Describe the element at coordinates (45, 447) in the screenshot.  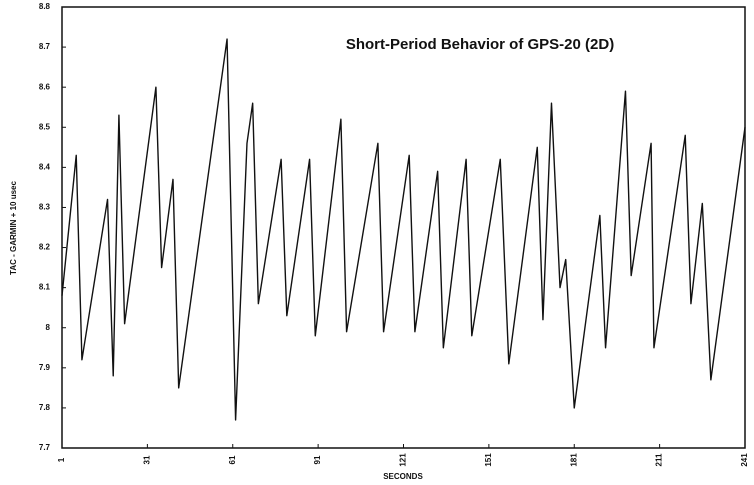
I see `y-tick-label: 7.7` at that location.